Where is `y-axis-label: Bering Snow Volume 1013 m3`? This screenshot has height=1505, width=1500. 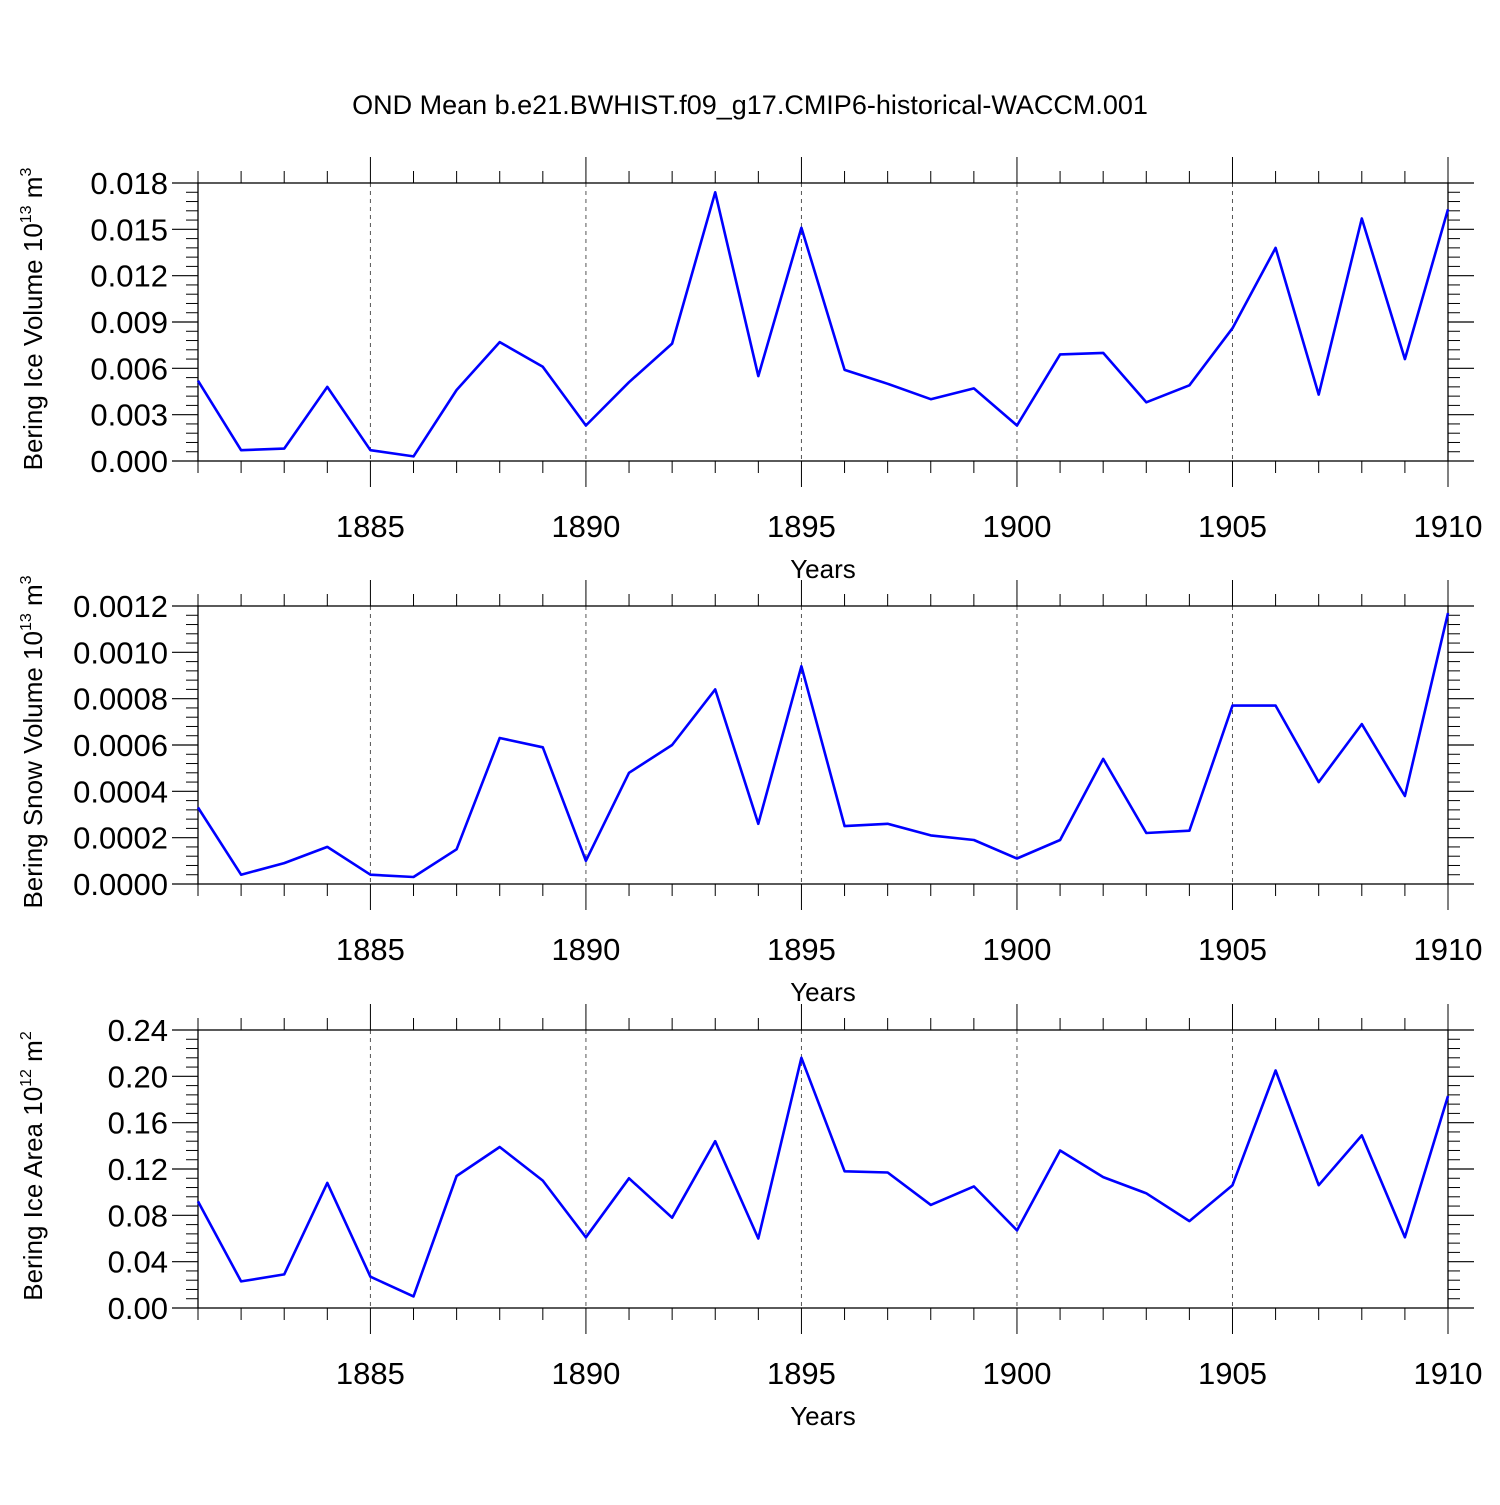 y-axis-label: Bering Snow Volume 1013 m3 is located at coordinates (33, 741).